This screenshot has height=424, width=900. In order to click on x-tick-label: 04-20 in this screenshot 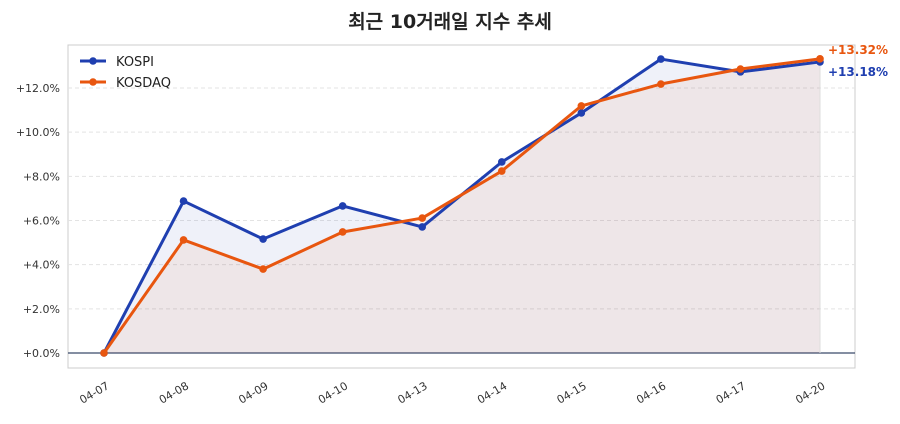, I will do `click(810, 392)`.